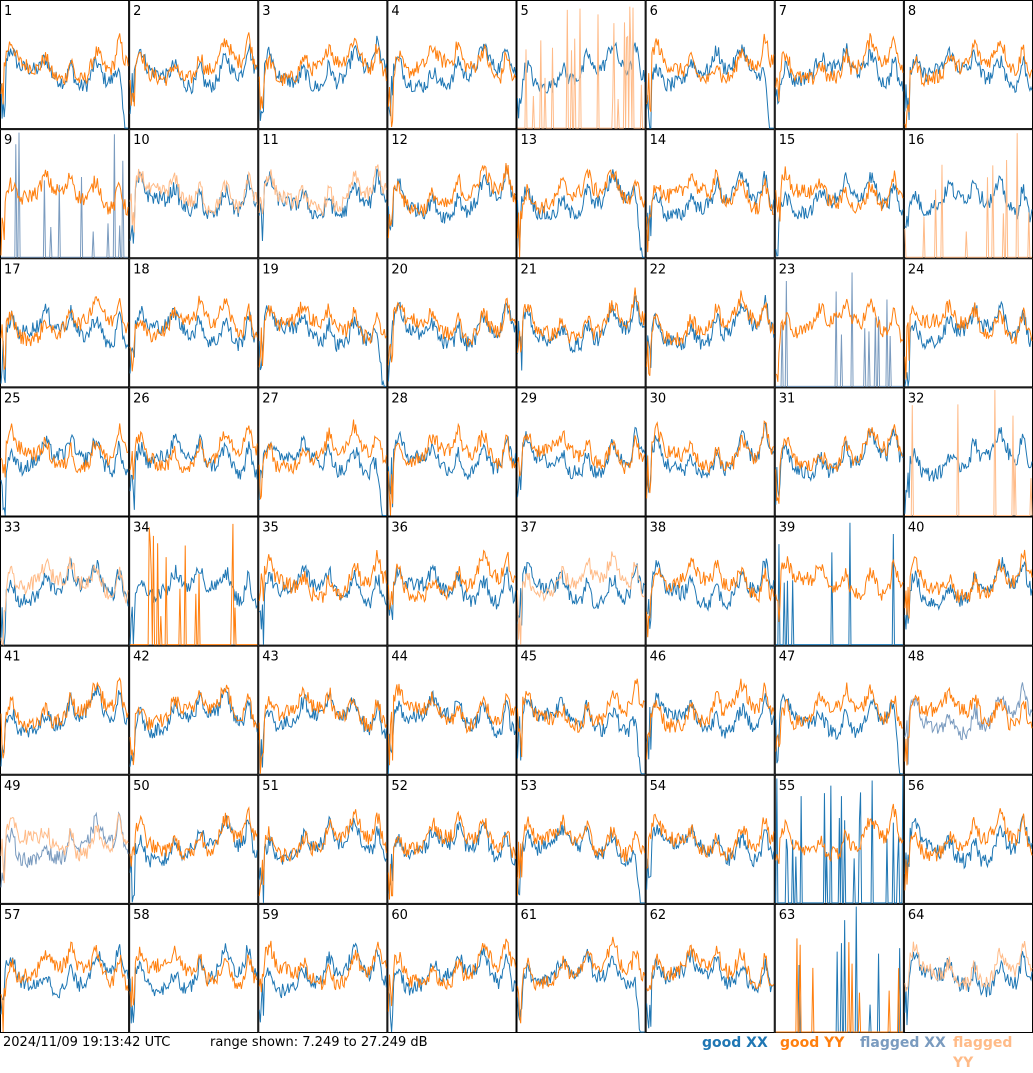 The image size is (1033, 1073). I want to click on panel-label: 22, so click(658, 269).